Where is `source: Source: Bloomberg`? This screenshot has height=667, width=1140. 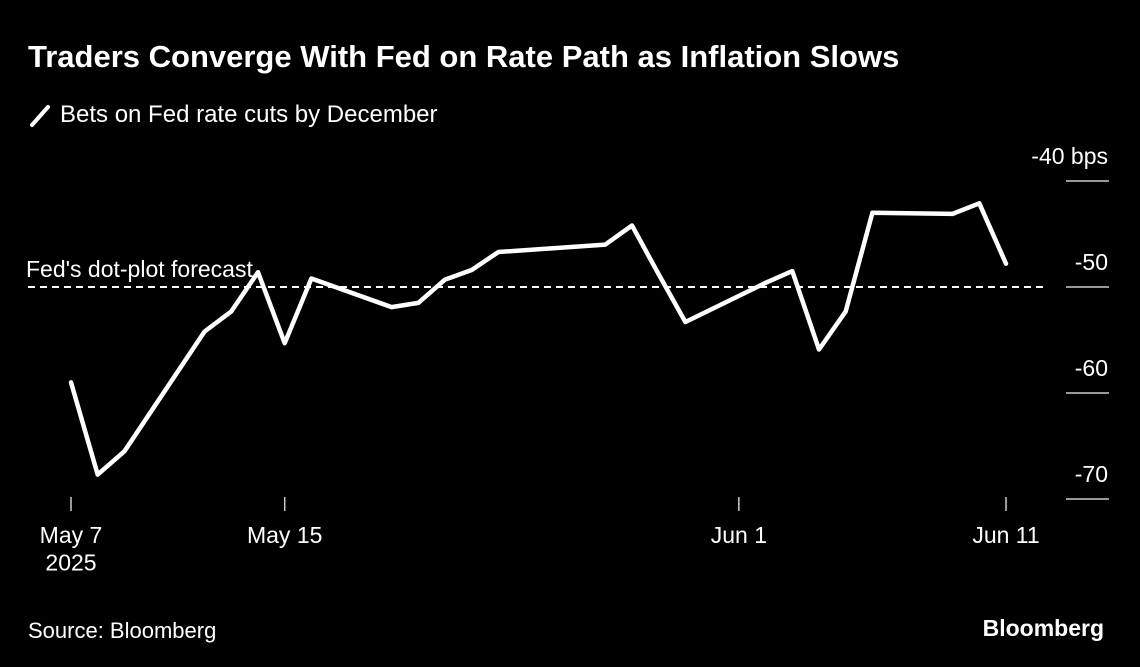
source: Source: Bloomberg is located at coordinates (122, 630).